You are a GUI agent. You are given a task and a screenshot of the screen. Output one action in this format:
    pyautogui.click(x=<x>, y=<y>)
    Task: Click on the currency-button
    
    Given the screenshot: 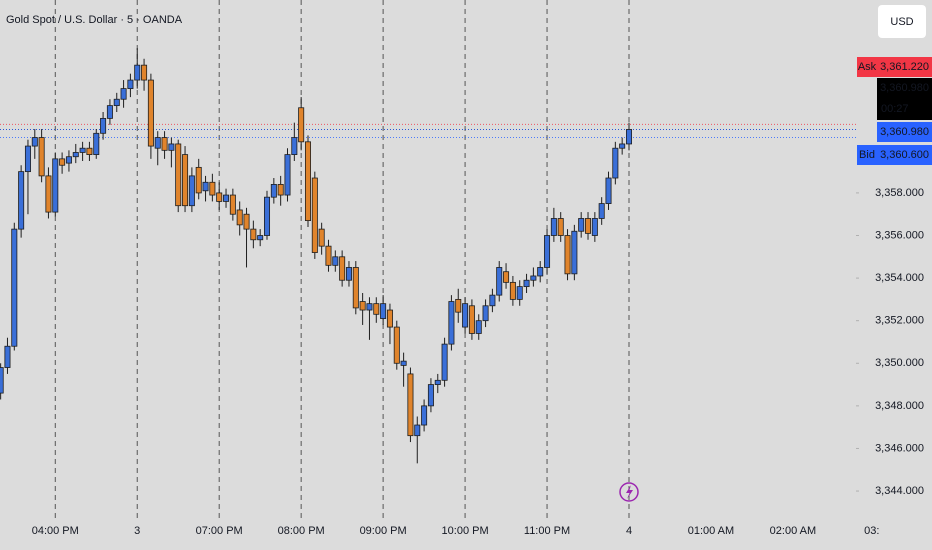 What is the action you would take?
    pyautogui.click(x=902, y=21)
    